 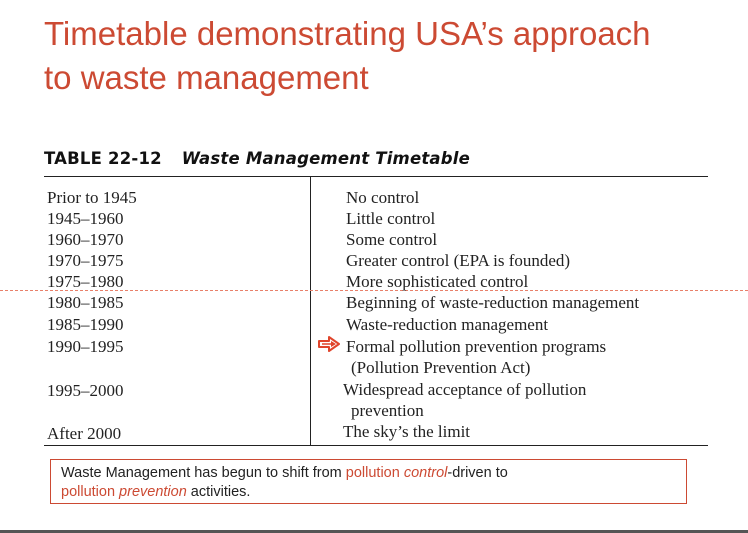 I want to click on period-cell: 1970–1975, so click(x=85, y=260).